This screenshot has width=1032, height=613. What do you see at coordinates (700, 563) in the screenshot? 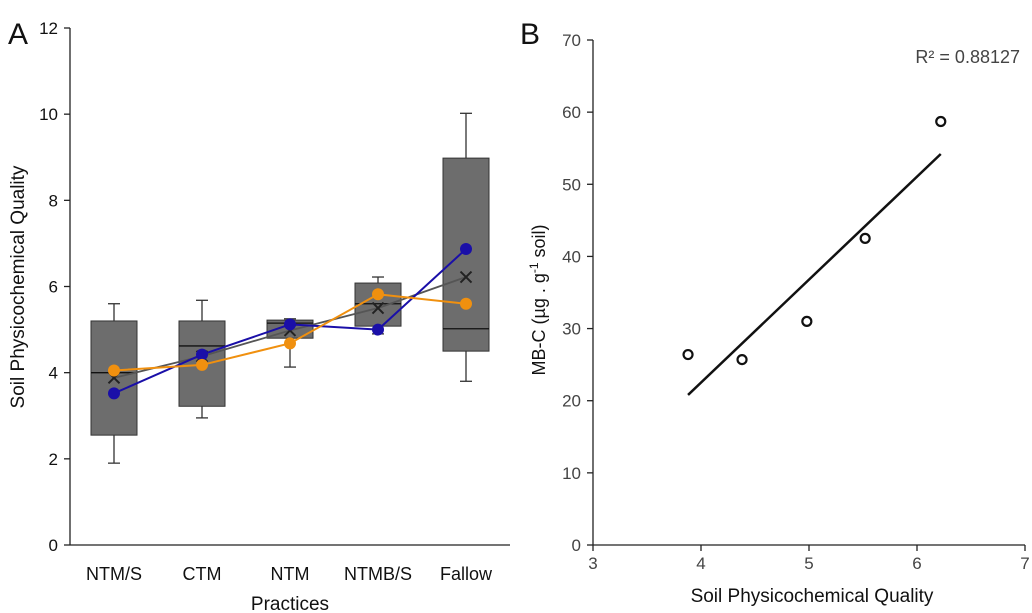
I see `x-tick-label: 4` at bounding box center [700, 563].